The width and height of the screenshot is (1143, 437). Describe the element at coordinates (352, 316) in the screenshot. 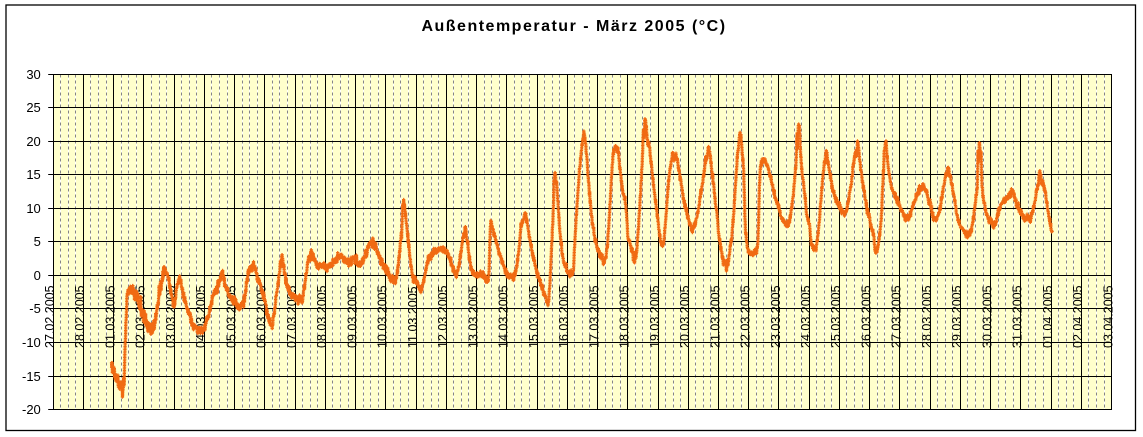

I see `svg-text: 09.03.2005` at that location.